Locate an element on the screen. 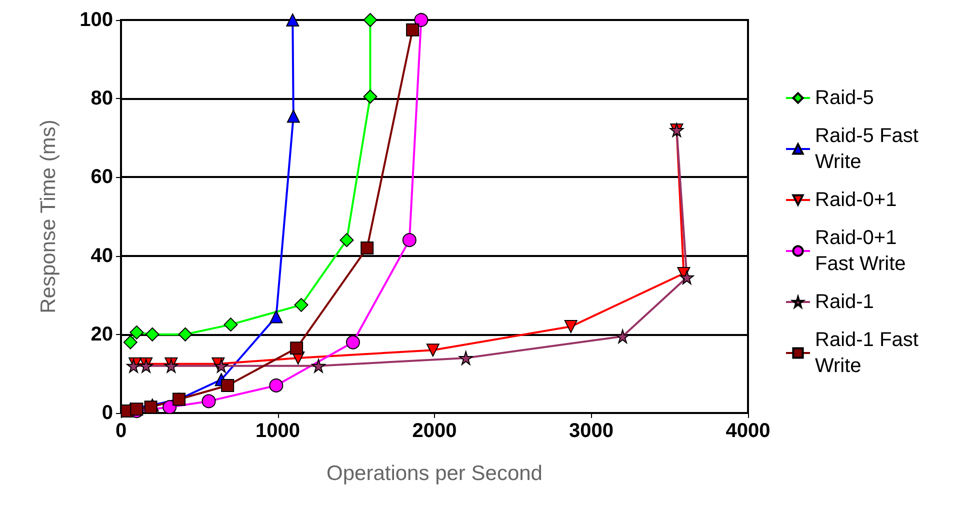 This screenshot has width=954, height=519. legend-label: Raid-0+1 is located at coordinates (856, 200).